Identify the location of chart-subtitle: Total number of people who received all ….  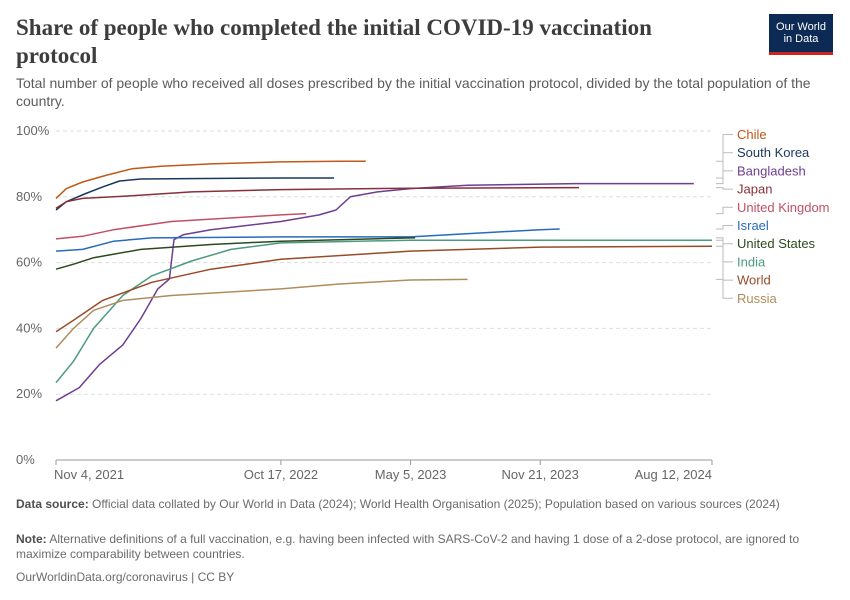
(413, 92).